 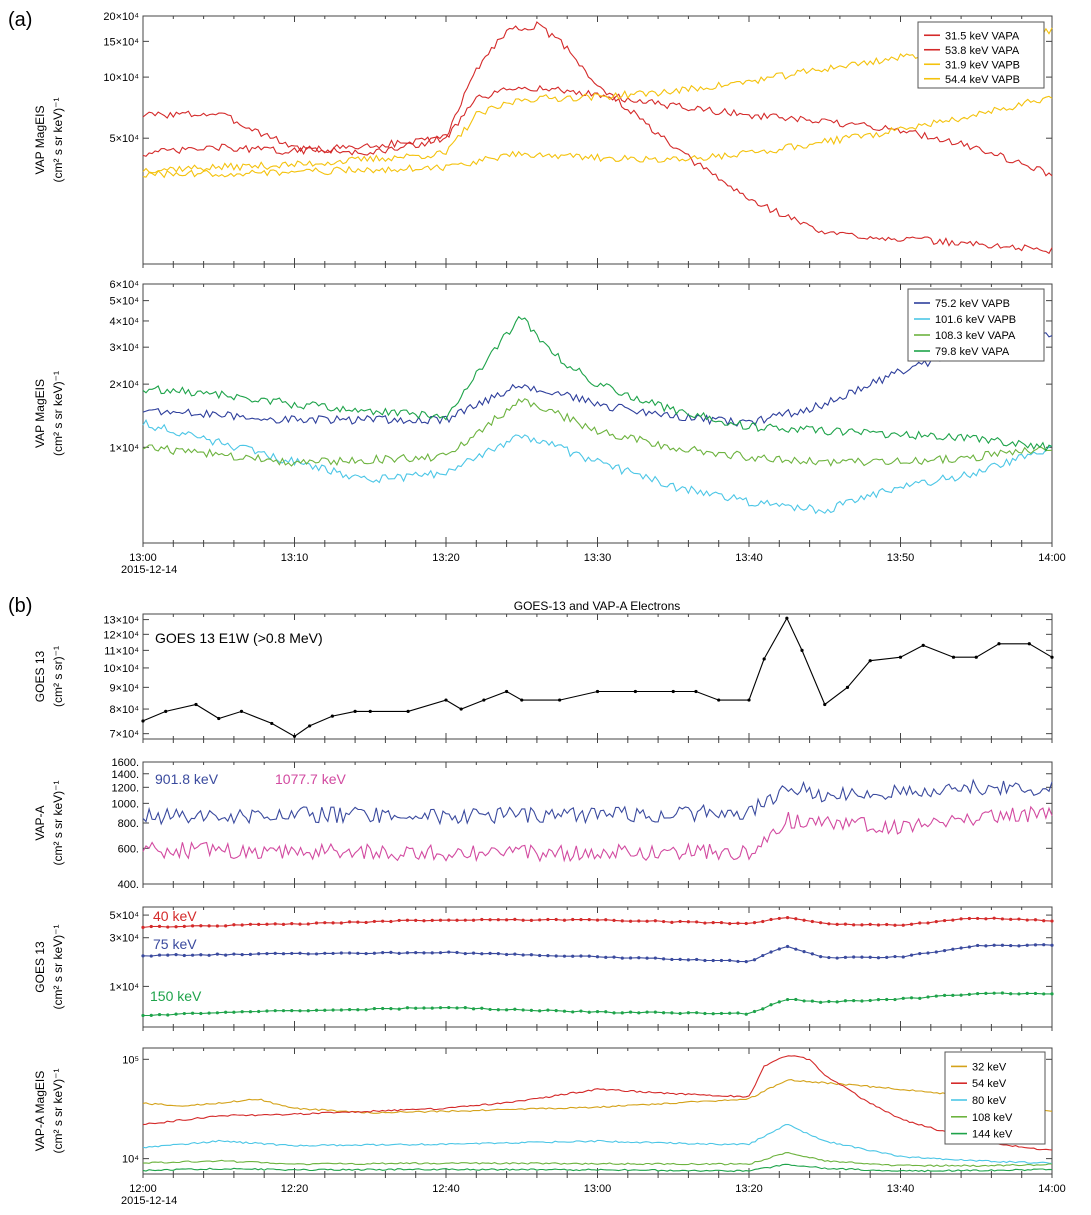 I want to click on x-tick-label: 12:40, so click(x=446, y=1189).